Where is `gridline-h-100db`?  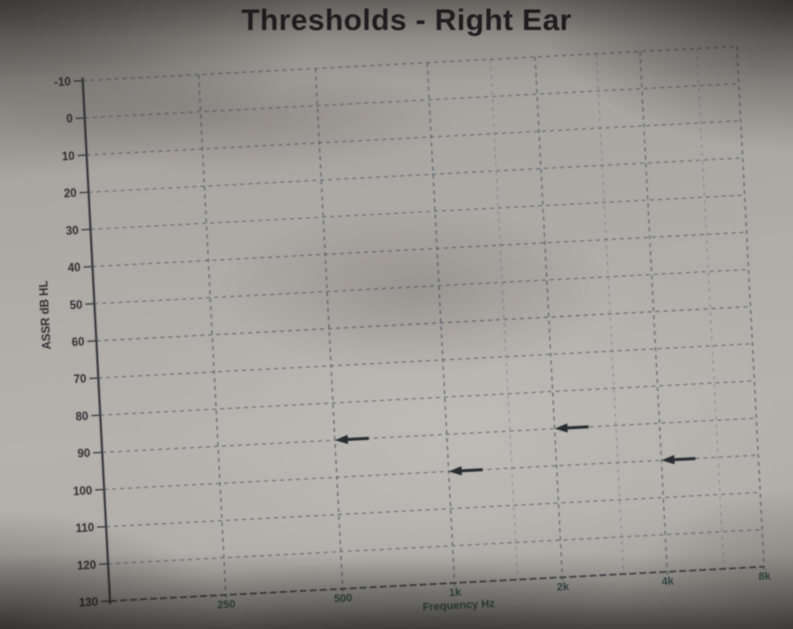
gridline-h-100db is located at coordinates (431, 472).